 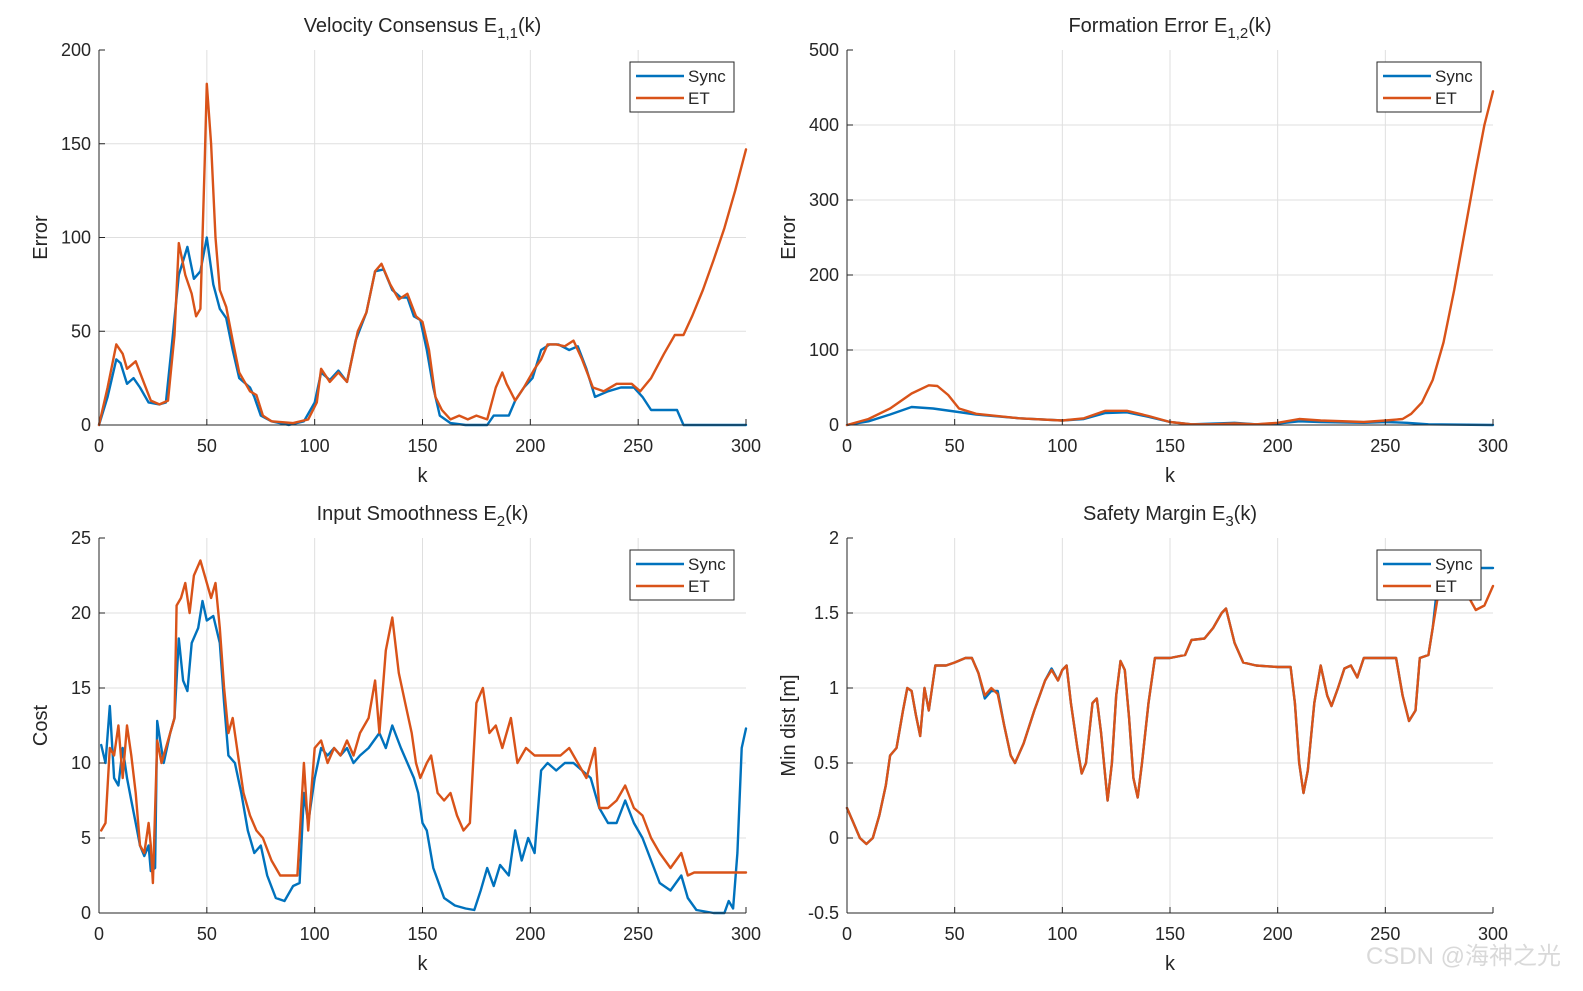 I want to click on y-tick-label: 25, so click(x=81, y=538).